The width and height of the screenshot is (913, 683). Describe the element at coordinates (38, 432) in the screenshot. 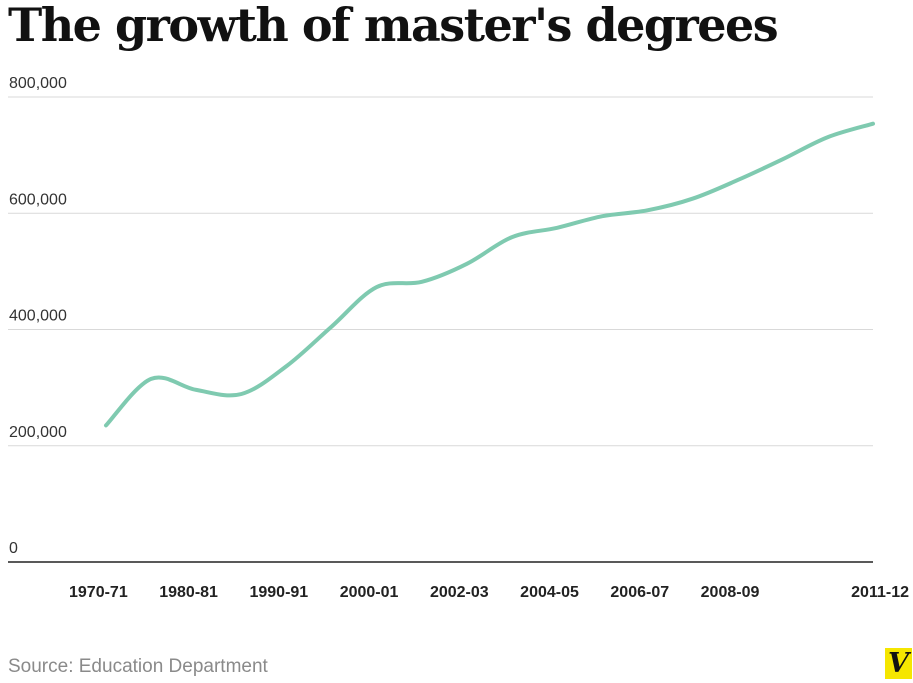

I see `y-tick-label: 200,000` at that location.